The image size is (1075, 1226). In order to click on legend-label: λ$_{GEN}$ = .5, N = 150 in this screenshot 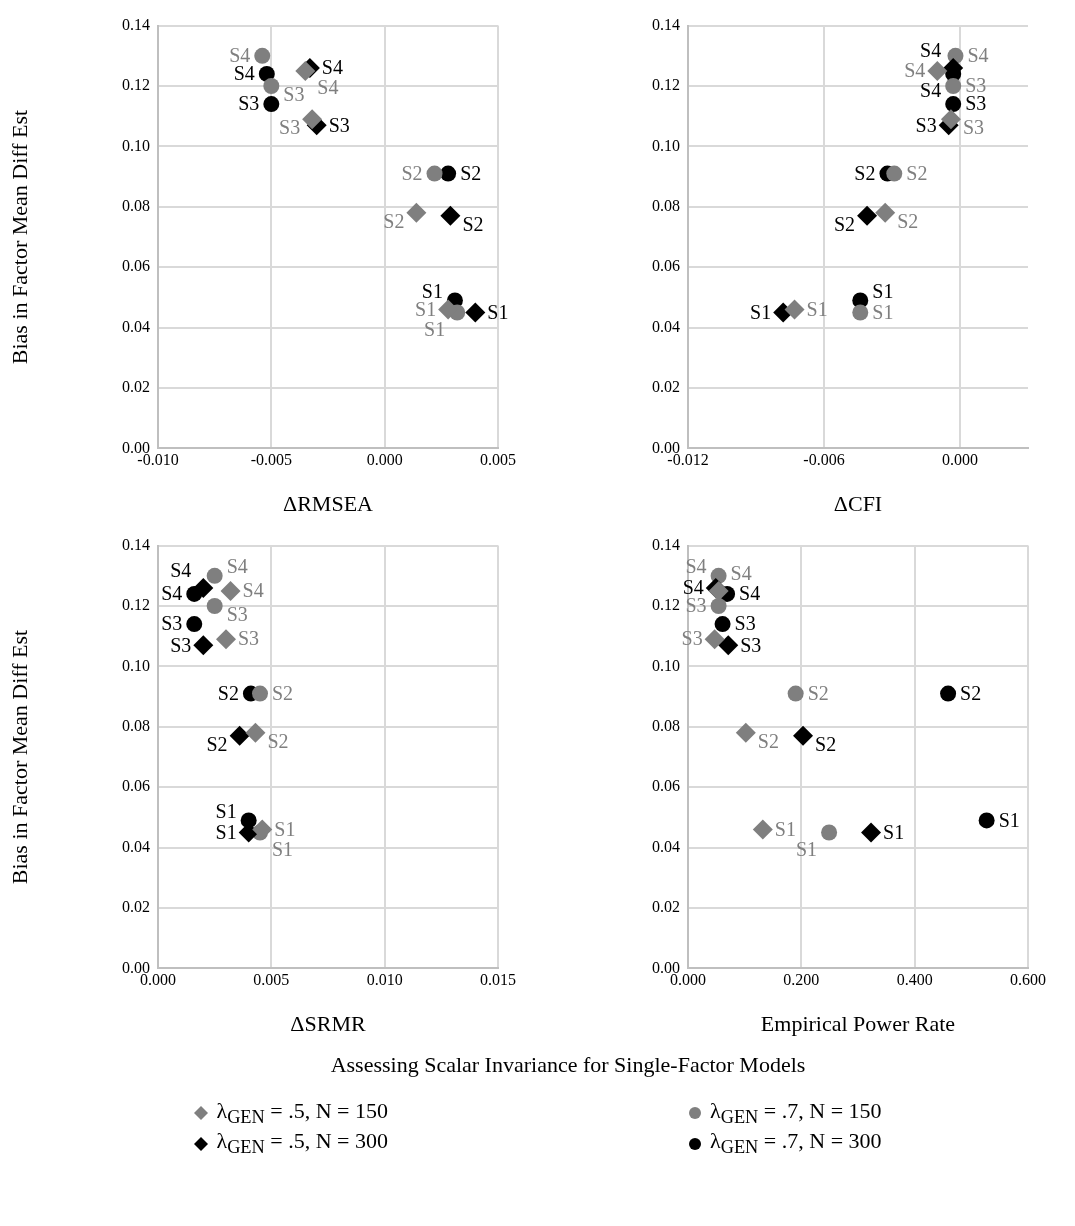, I will do `click(302, 1113)`.